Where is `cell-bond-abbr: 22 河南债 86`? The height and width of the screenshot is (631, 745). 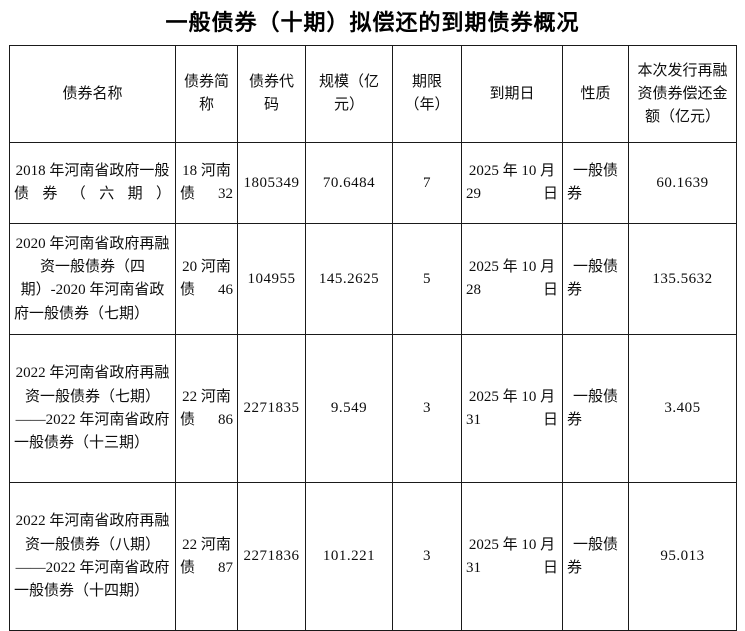 cell-bond-abbr: 22 河南债 86 is located at coordinates (206, 409).